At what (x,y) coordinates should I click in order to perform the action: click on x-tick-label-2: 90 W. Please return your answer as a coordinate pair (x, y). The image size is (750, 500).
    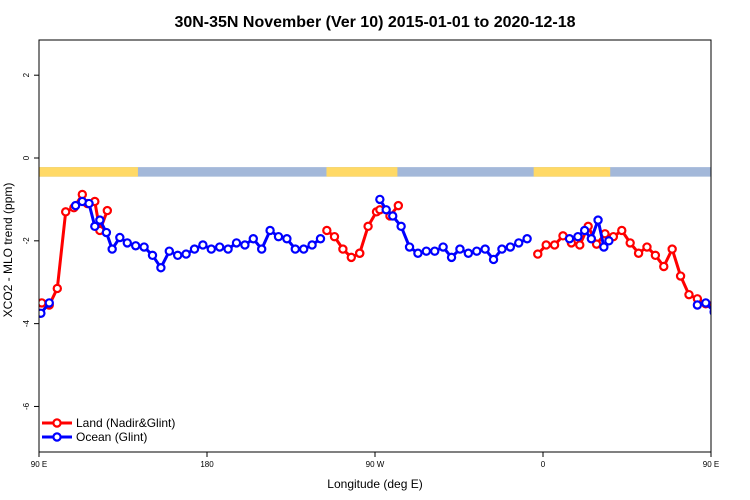
    Looking at the image, I should click on (375, 464).